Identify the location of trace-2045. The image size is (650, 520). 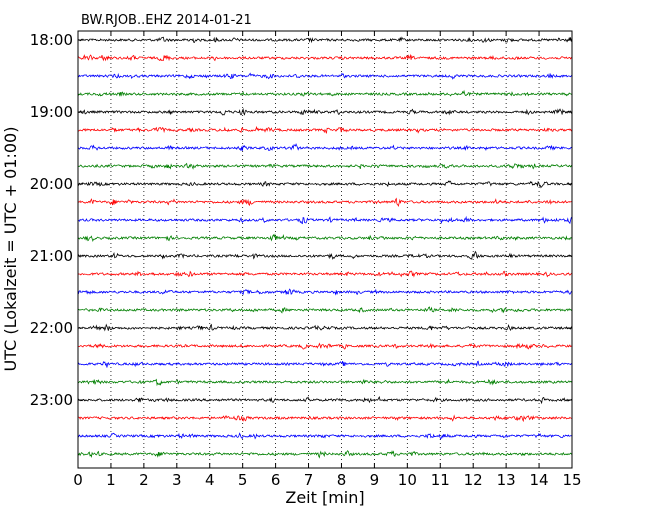
(325, 238).